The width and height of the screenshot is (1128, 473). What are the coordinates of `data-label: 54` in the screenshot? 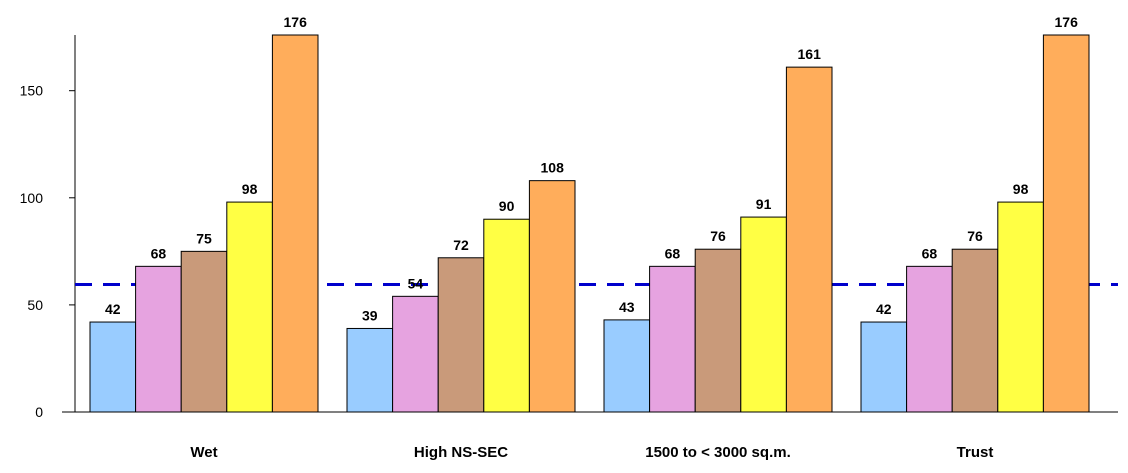 It's located at (416, 283).